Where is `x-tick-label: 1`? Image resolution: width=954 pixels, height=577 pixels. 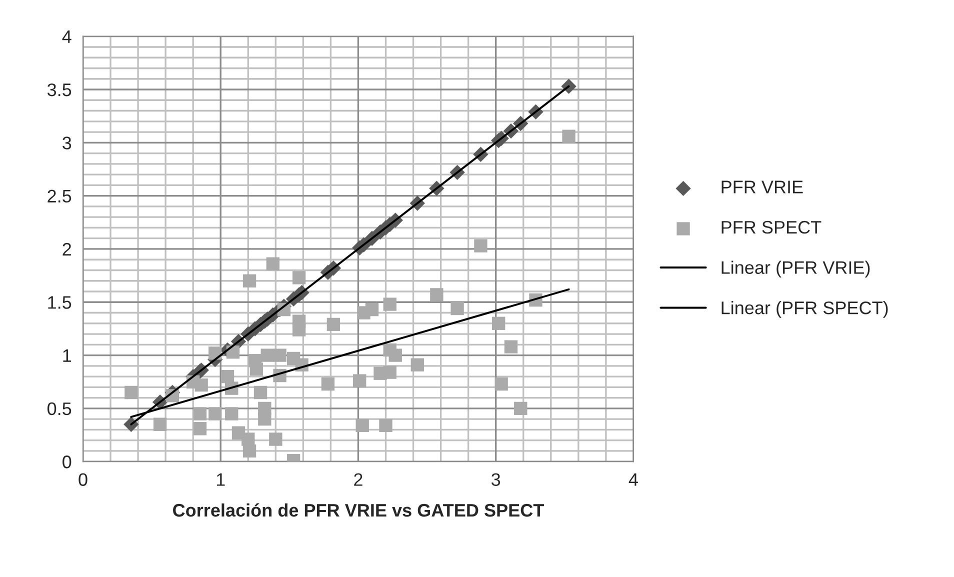
x-tick-label: 1 is located at coordinates (220, 479).